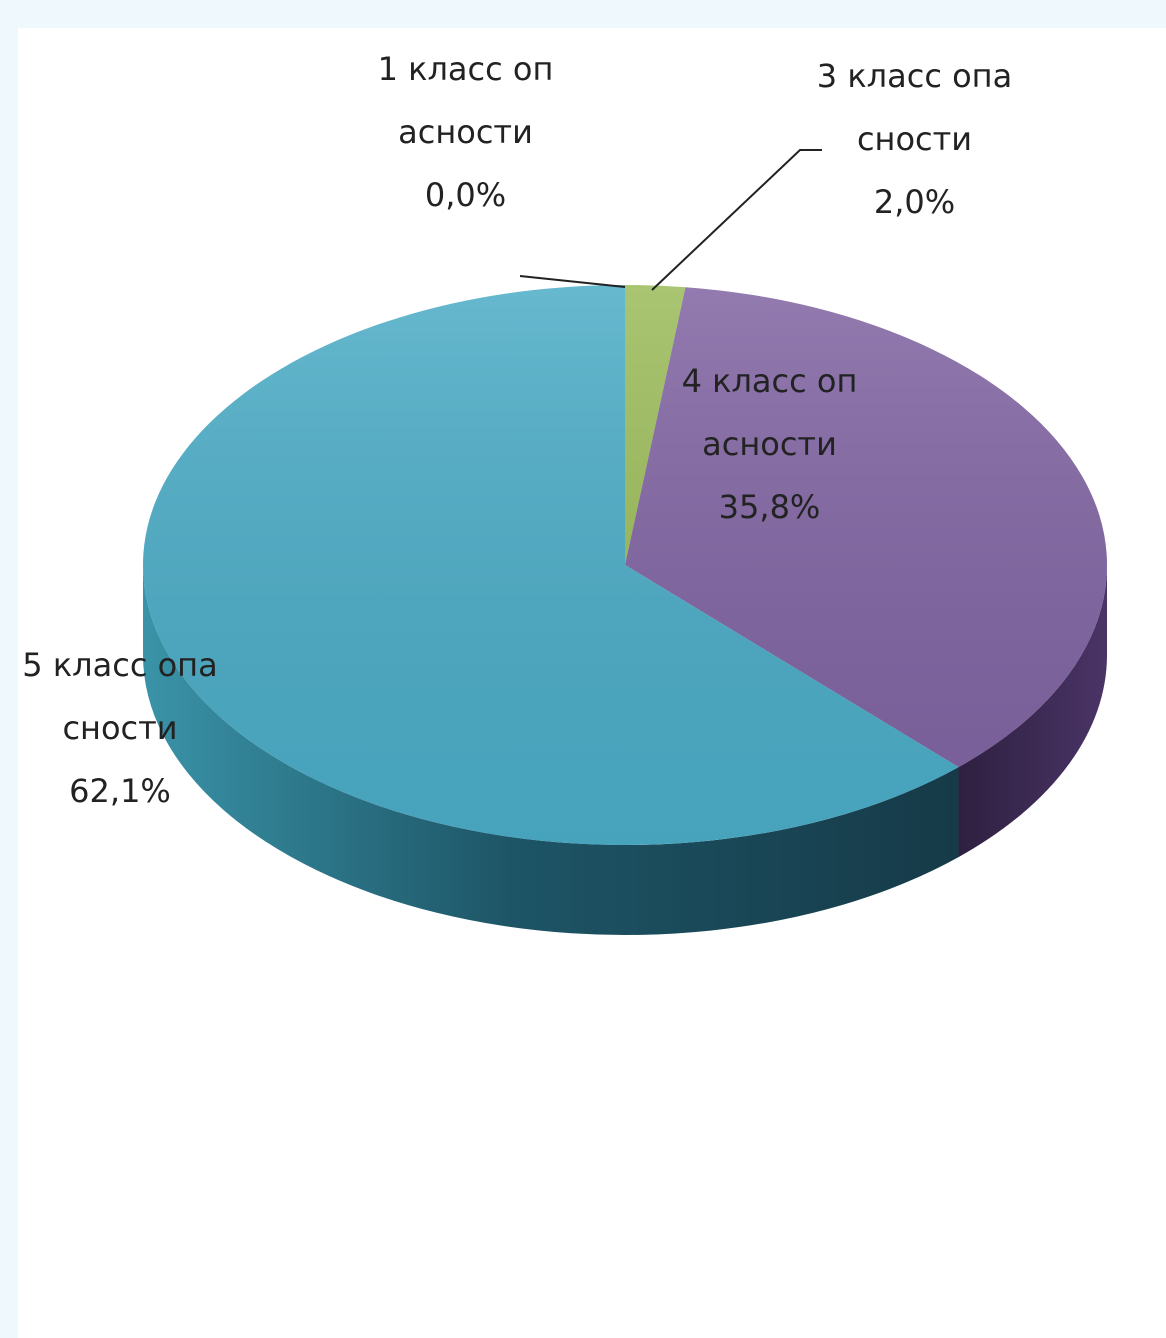 The image size is (1166, 1338). I want to click on value-label: 35,8%, so click(769, 507).